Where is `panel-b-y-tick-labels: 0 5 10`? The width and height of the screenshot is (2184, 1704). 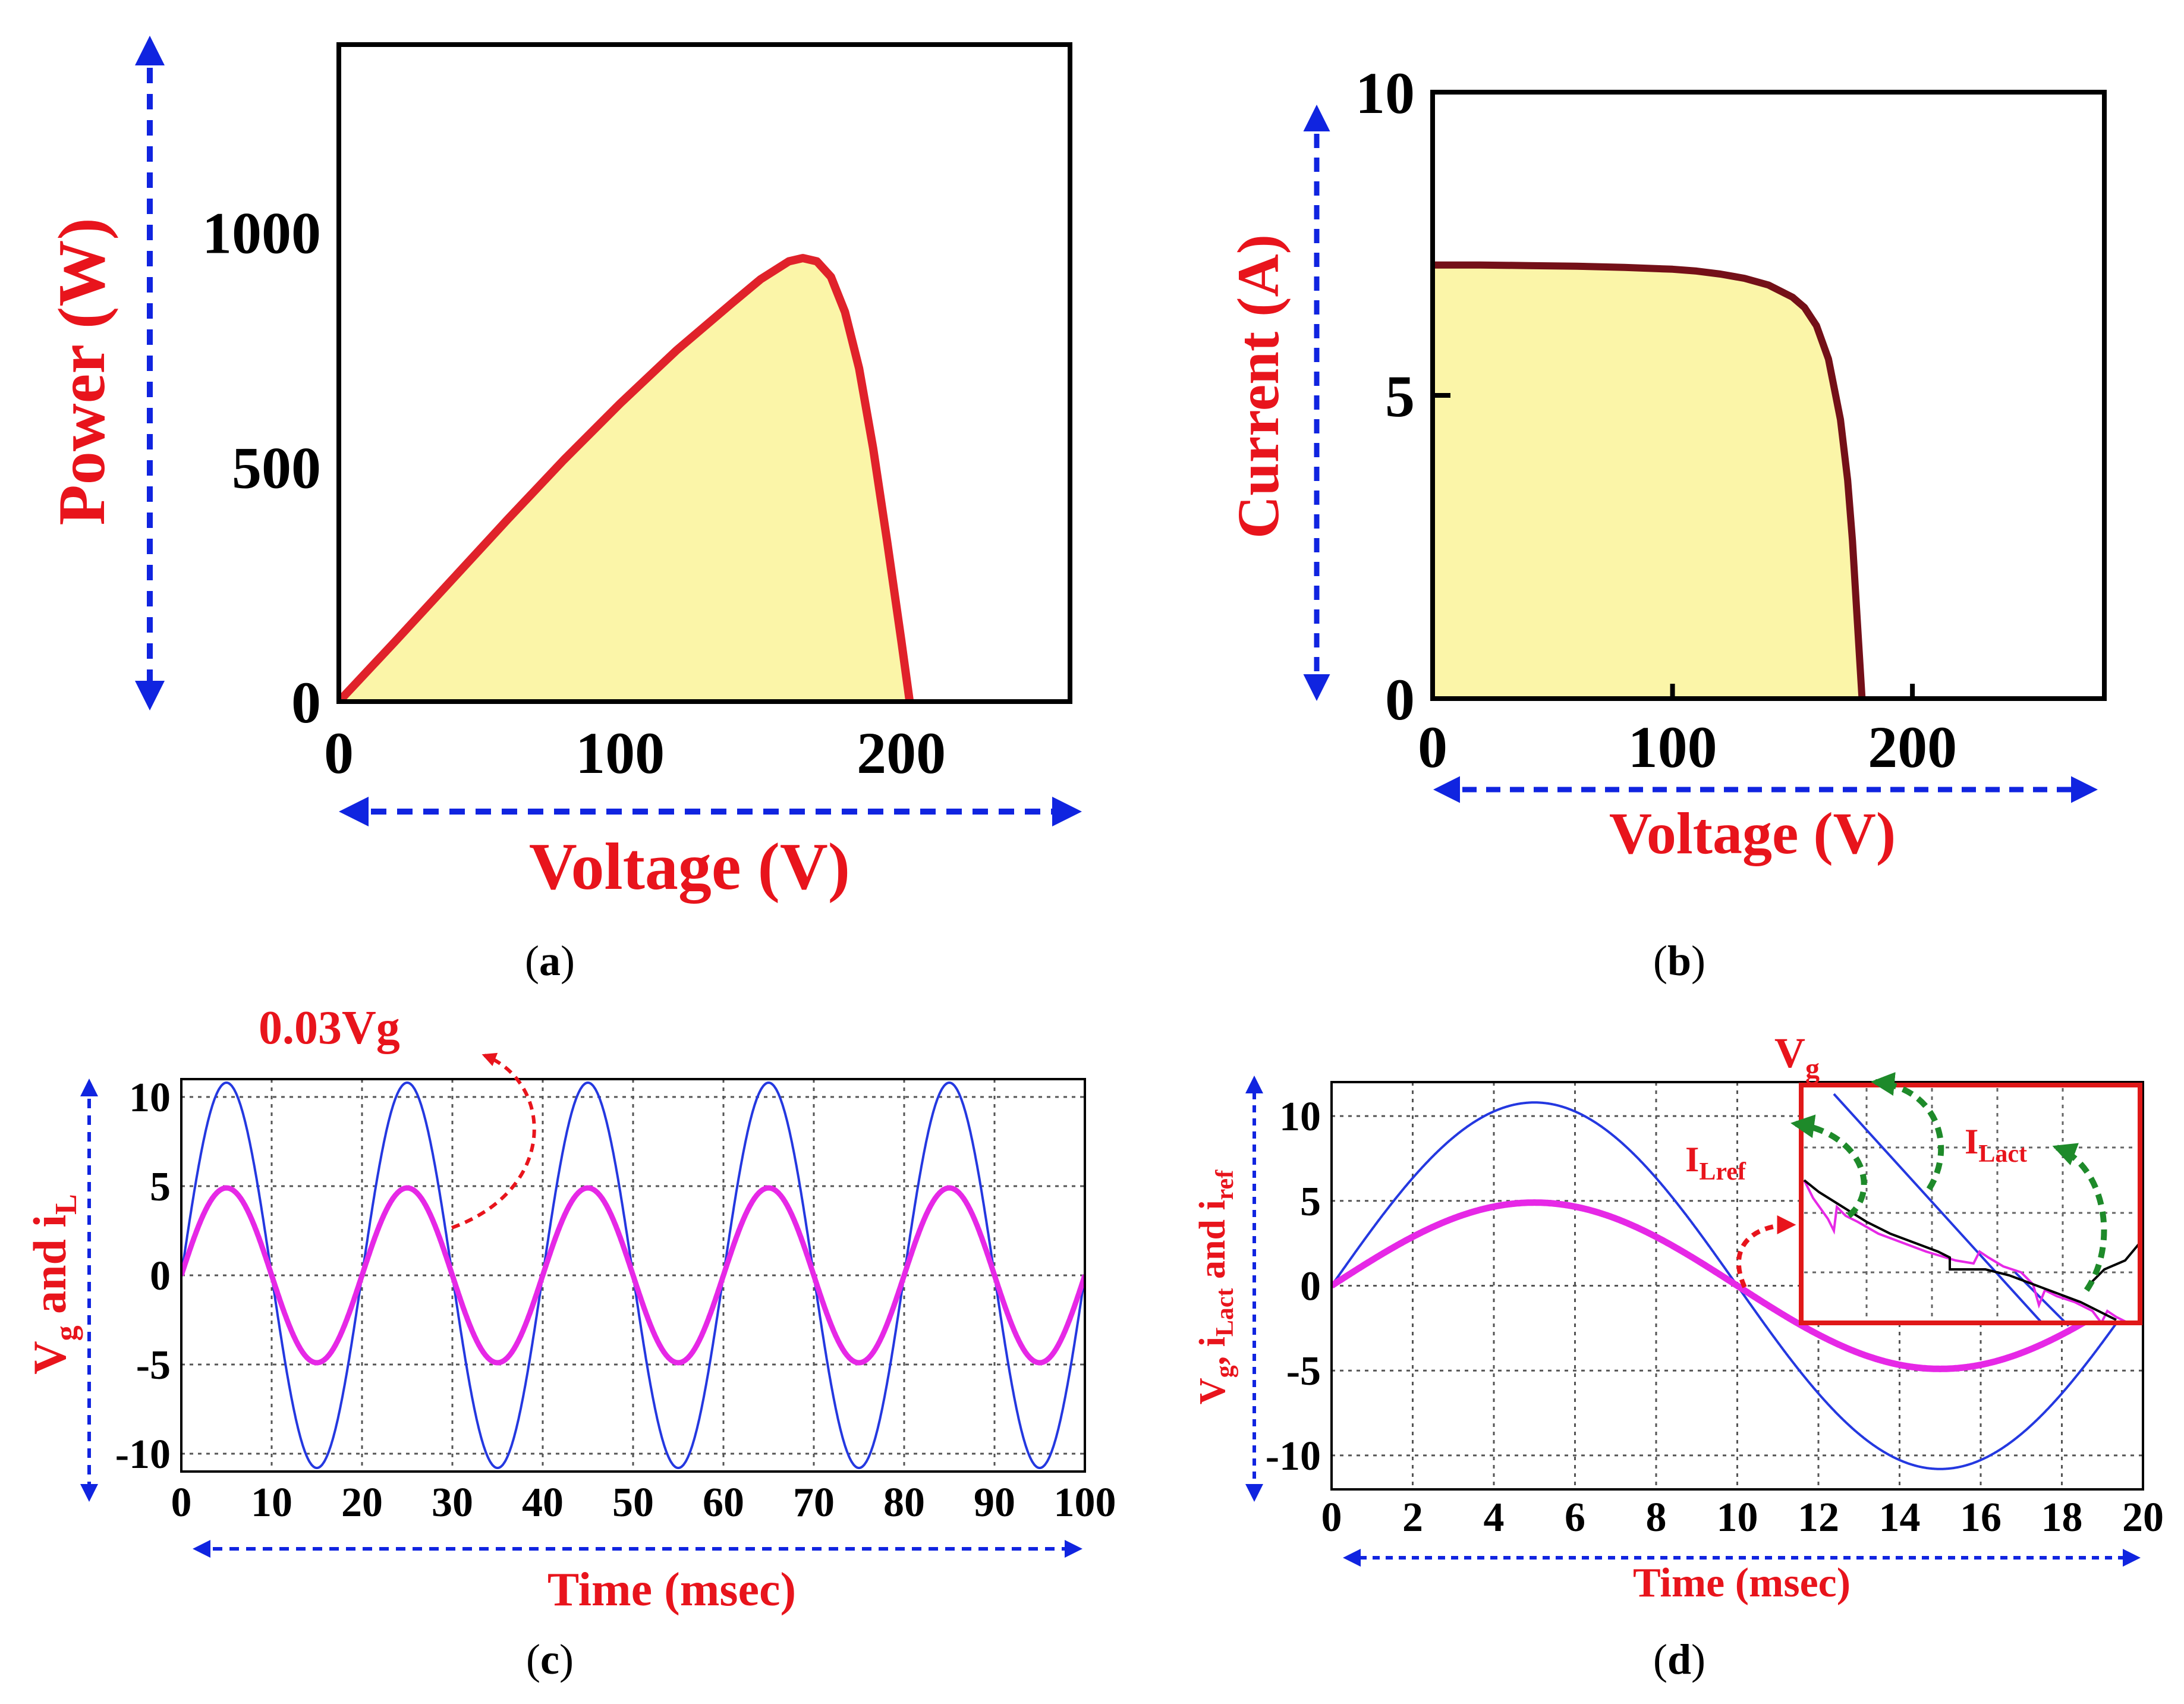
panel-b-y-tick-labels: 0 5 10 is located at coordinates (1385, 396).